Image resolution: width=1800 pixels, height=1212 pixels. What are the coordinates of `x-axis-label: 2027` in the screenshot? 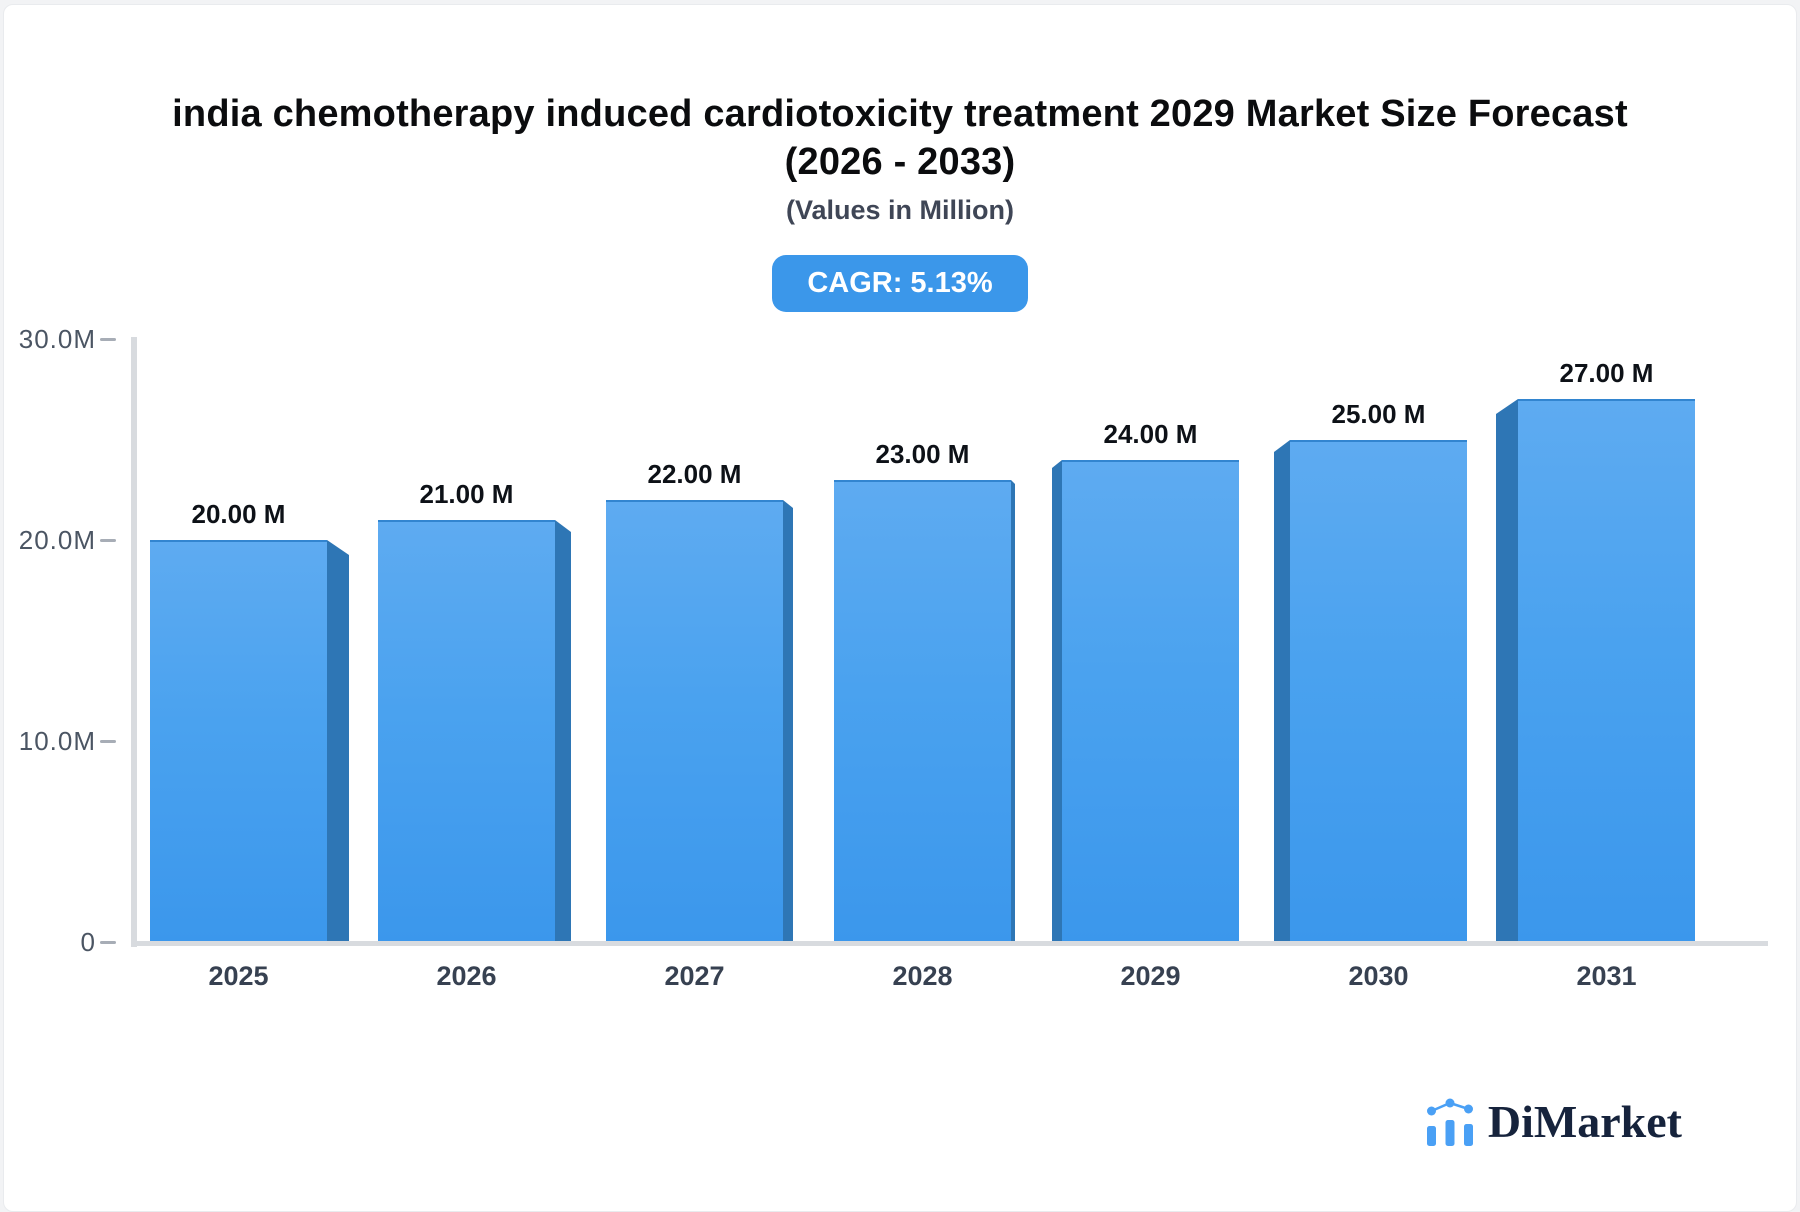 It's located at (694, 976).